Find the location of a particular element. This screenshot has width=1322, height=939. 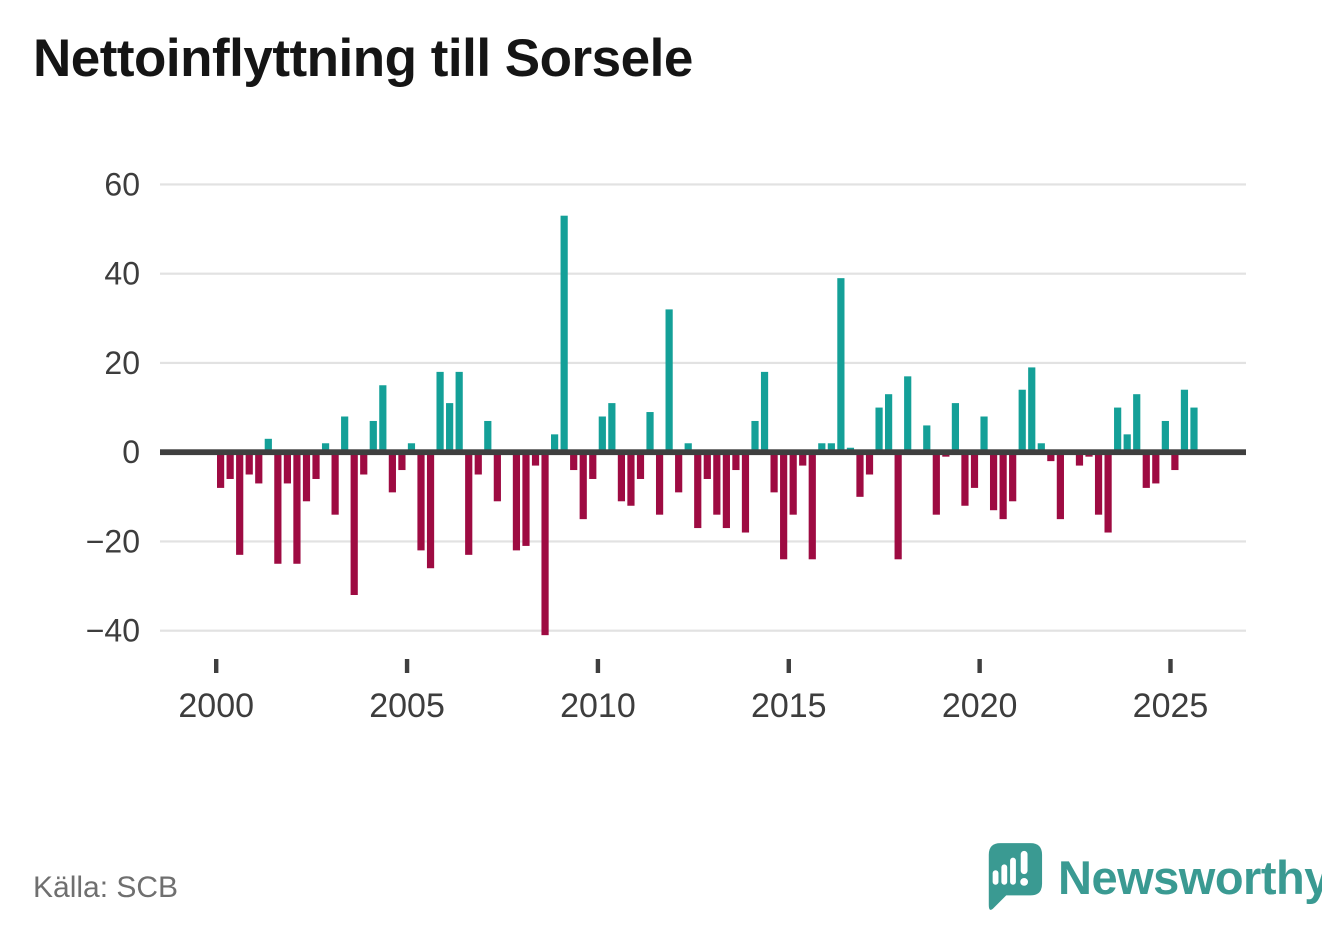

bar-2009Q1 is located at coordinates (564, 334).